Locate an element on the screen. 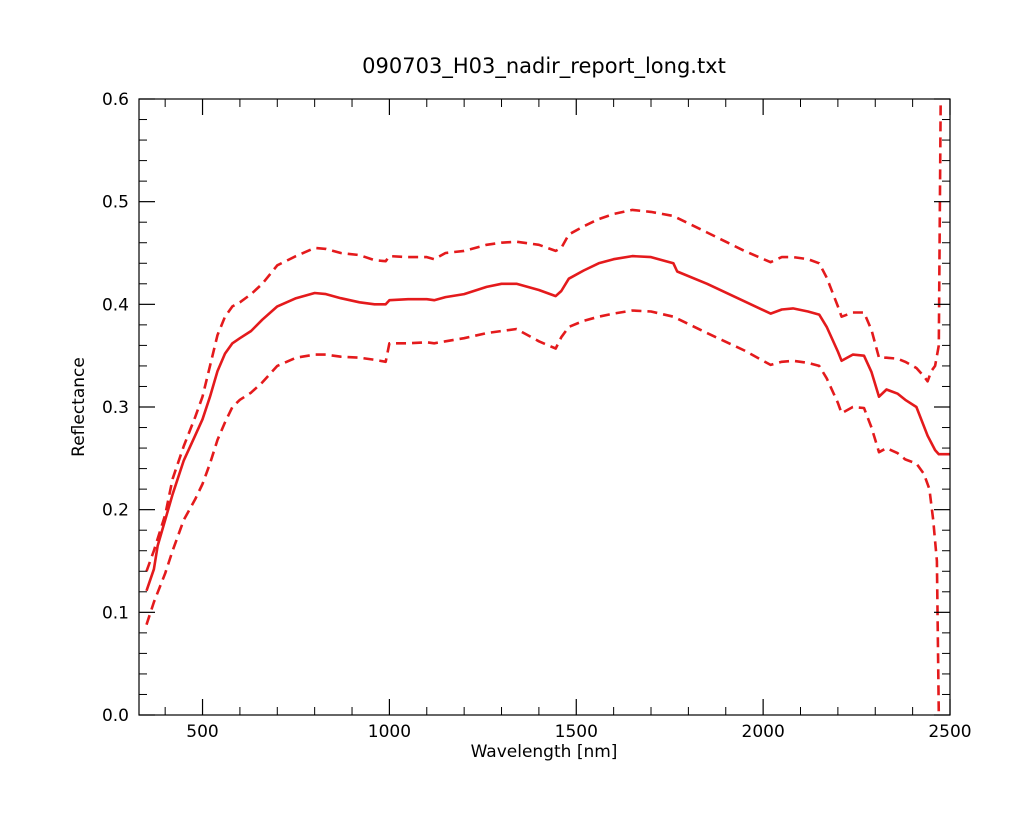  x-axis-label: Wavelength [nm] is located at coordinates (544, 752).